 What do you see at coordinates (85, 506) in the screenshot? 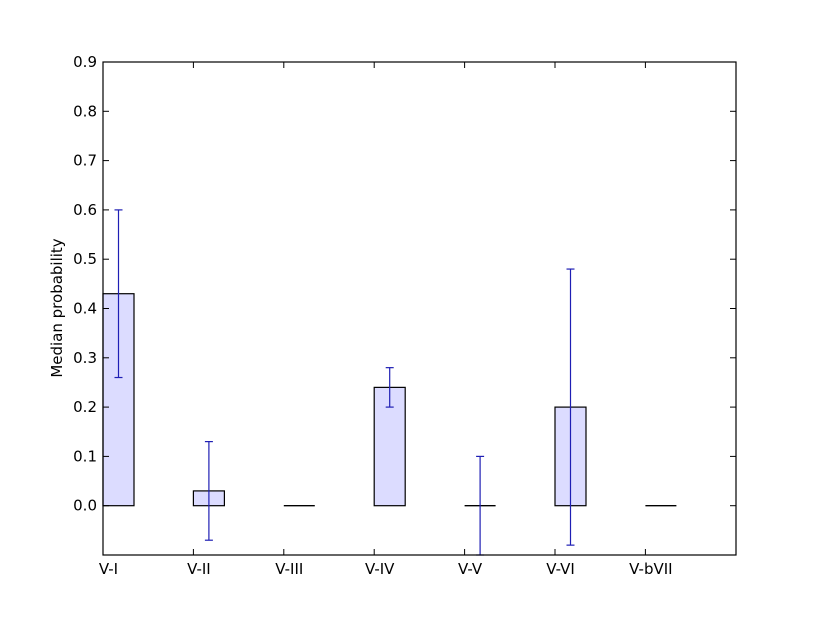
I see `y-tick-label: 0.0` at bounding box center [85, 506].